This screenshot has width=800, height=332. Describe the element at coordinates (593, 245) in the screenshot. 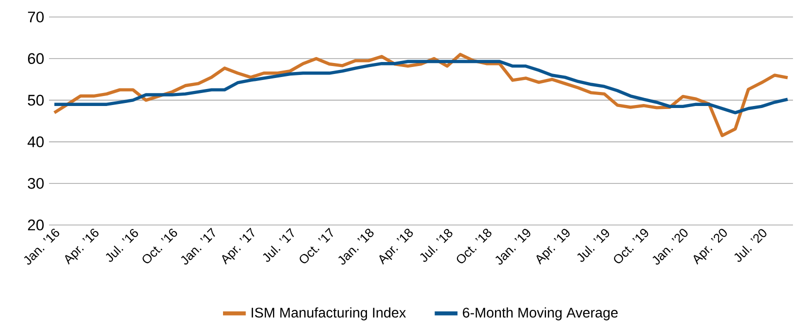

I see `x-tick-label: Jul. ’19` at that location.